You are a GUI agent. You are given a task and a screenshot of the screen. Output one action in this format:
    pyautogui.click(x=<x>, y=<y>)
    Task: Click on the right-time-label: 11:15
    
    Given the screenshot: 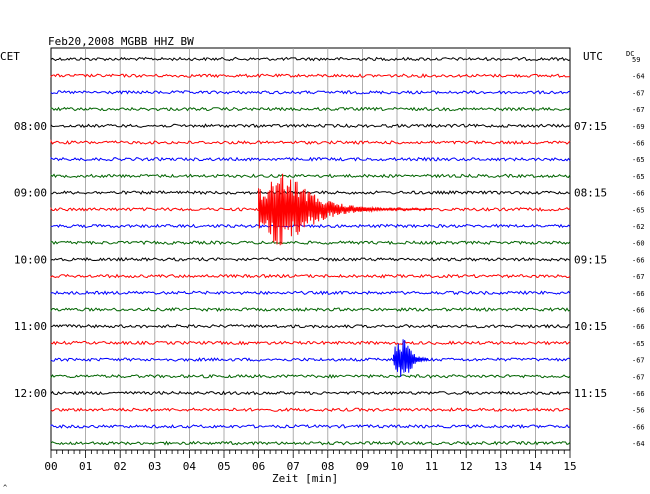 What is the action you would take?
    pyautogui.click(x=590, y=393)
    